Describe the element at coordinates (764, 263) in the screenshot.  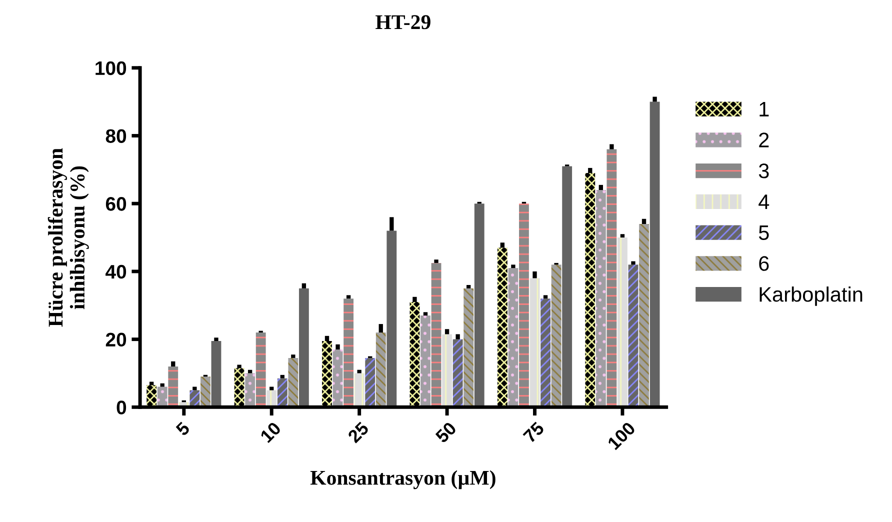
I see `legend-label: 6` at that location.